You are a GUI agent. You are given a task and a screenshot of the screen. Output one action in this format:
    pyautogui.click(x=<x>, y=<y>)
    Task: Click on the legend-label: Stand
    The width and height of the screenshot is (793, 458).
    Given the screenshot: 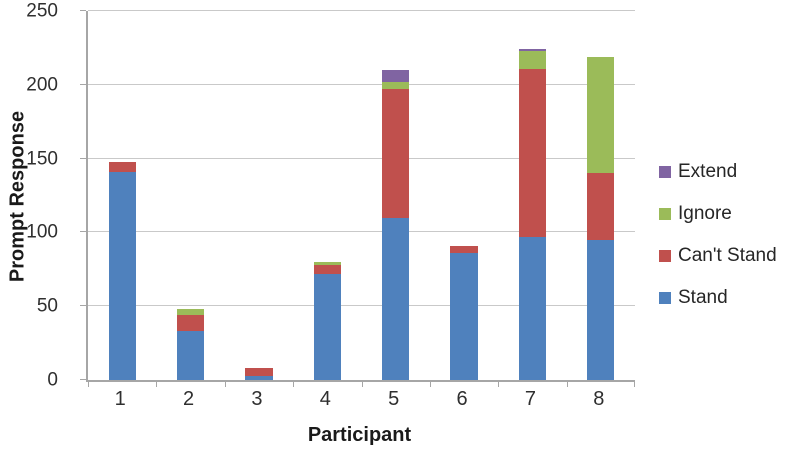 What is the action you would take?
    pyautogui.click(x=703, y=297)
    